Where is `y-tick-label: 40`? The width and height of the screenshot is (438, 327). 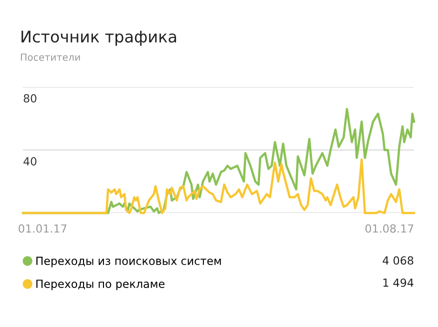
y-tick-label: 40 is located at coordinates (30, 161).